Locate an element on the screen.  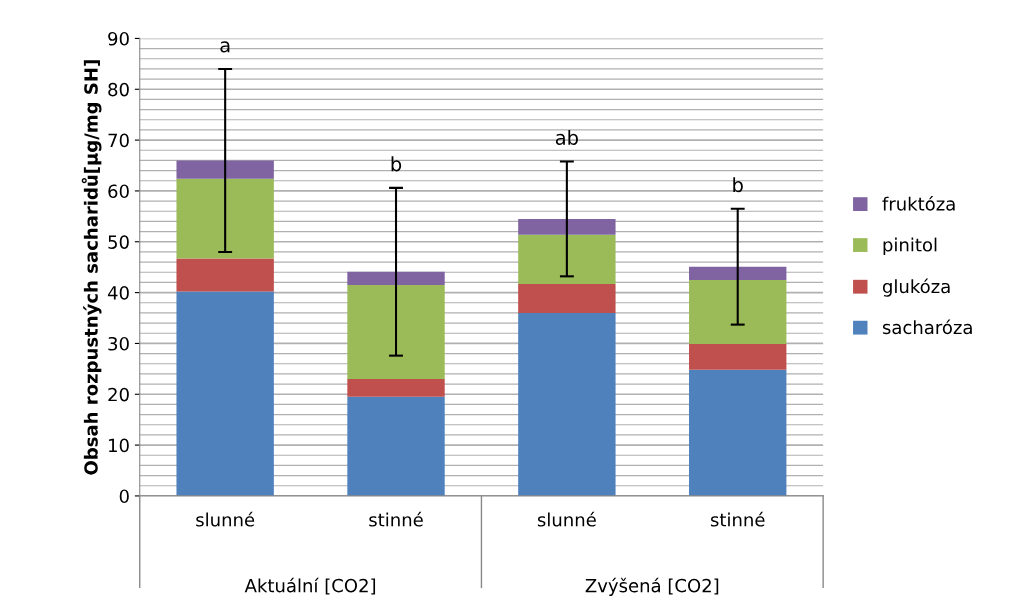
y-tick-label: 70 is located at coordinates (118, 140).